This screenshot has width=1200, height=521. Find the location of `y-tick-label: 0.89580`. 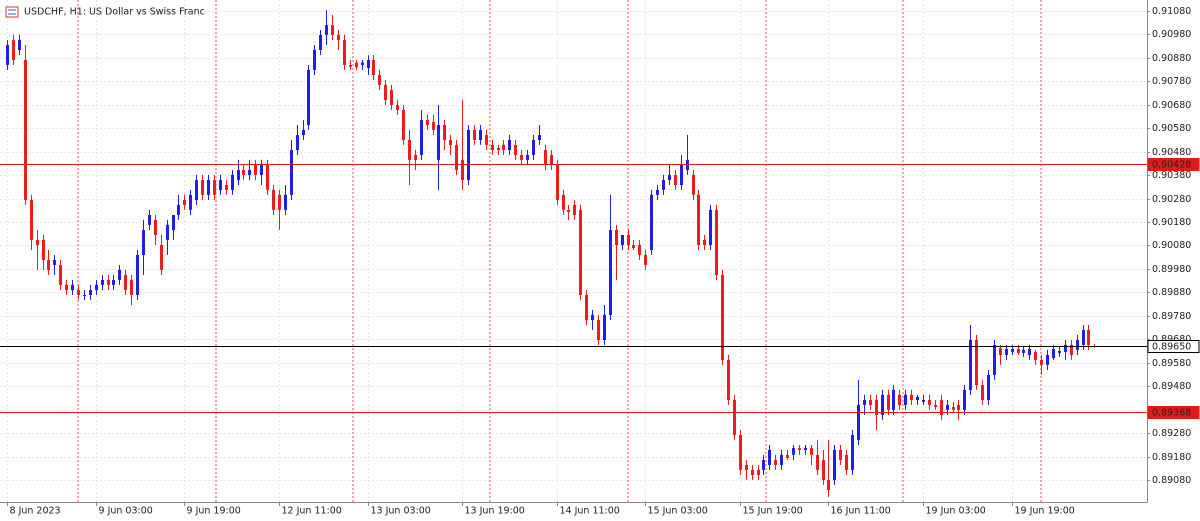

y-tick-label: 0.89580 is located at coordinates (1171, 363).